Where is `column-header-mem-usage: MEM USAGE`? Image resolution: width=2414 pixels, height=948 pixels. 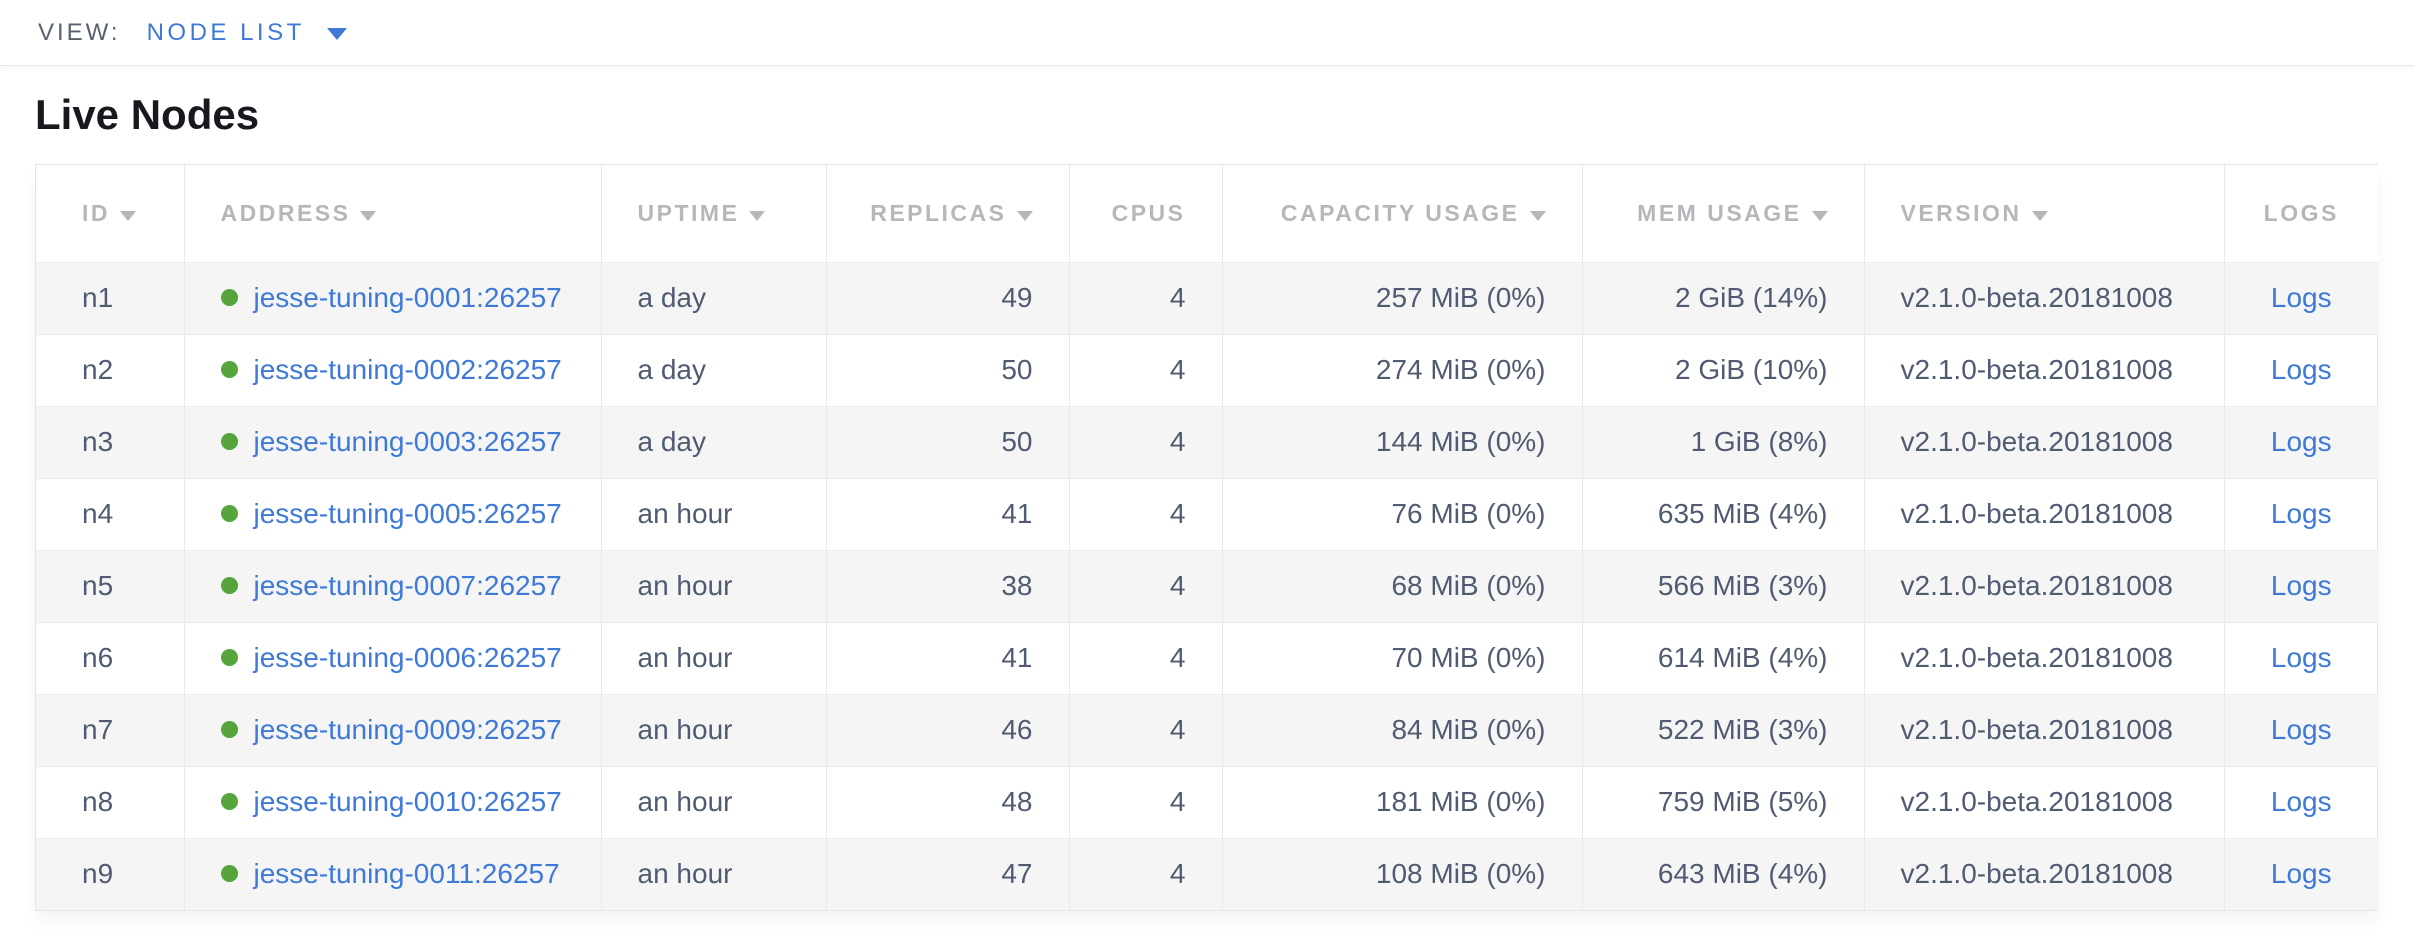
column-header-mem-usage: MEM USAGE is located at coordinates (1723, 213).